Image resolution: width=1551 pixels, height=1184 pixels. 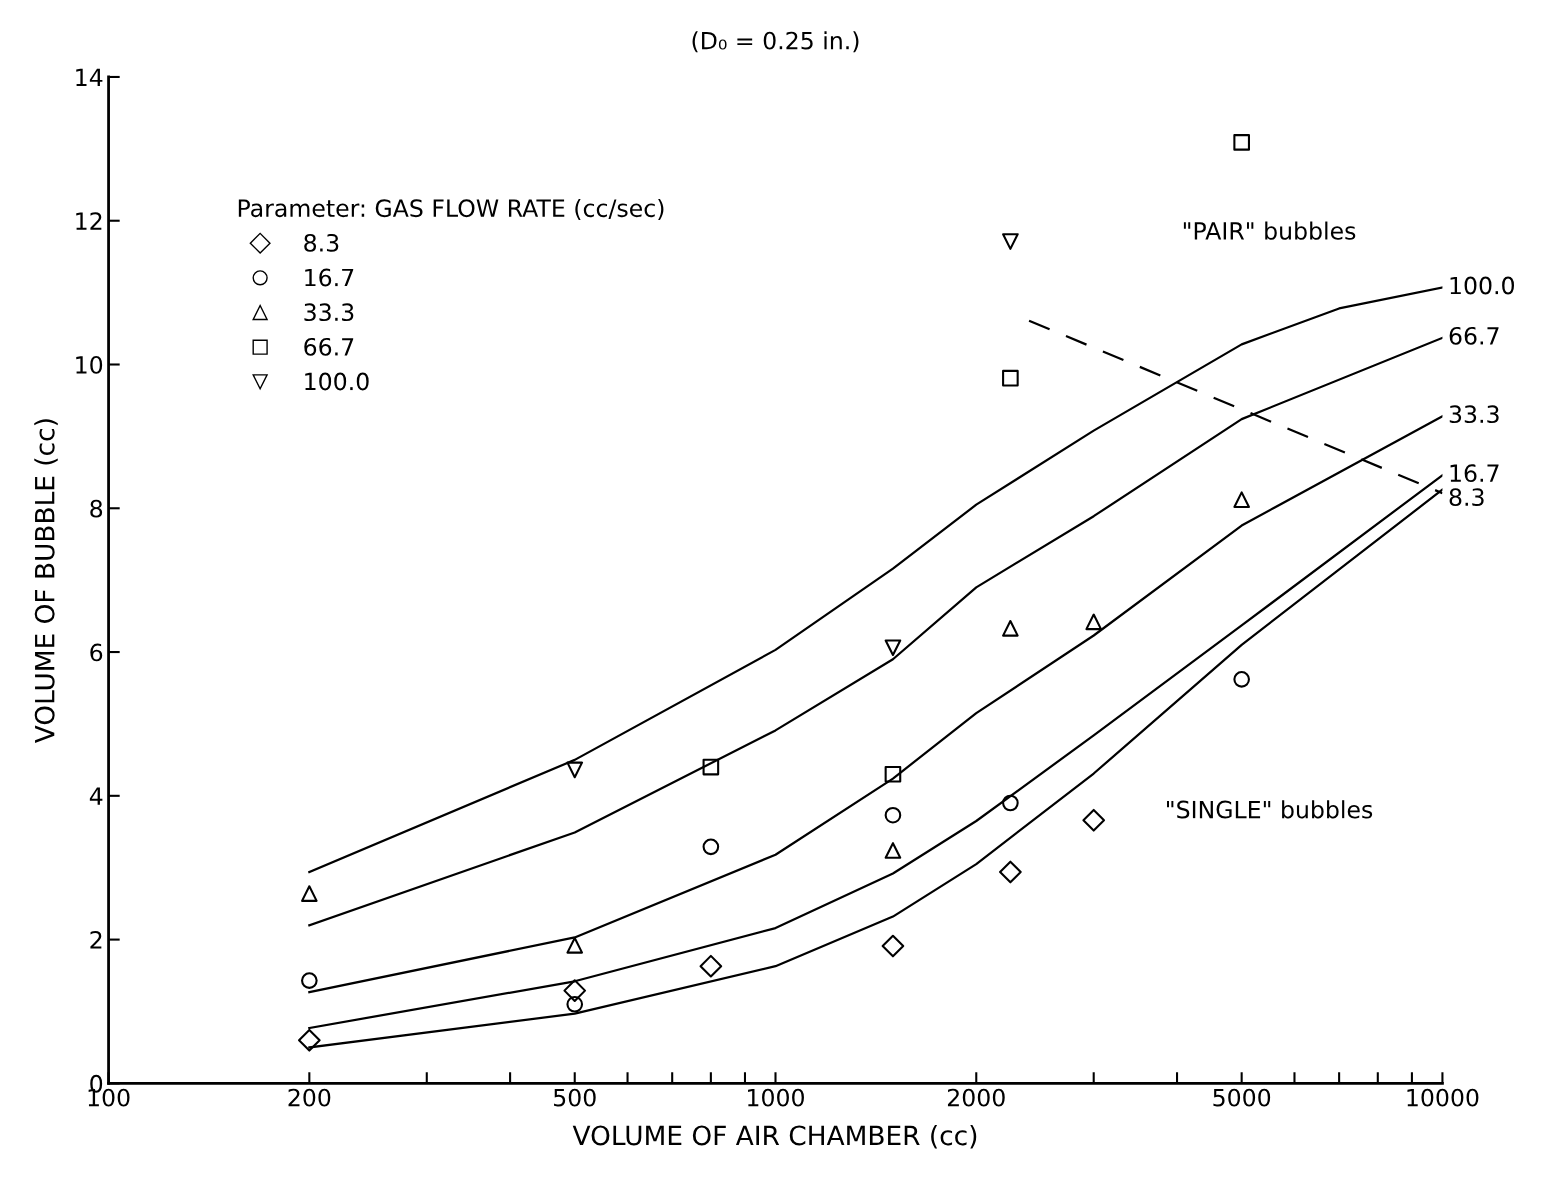 I want to click on legend-label: 66.7, so click(x=329, y=346).